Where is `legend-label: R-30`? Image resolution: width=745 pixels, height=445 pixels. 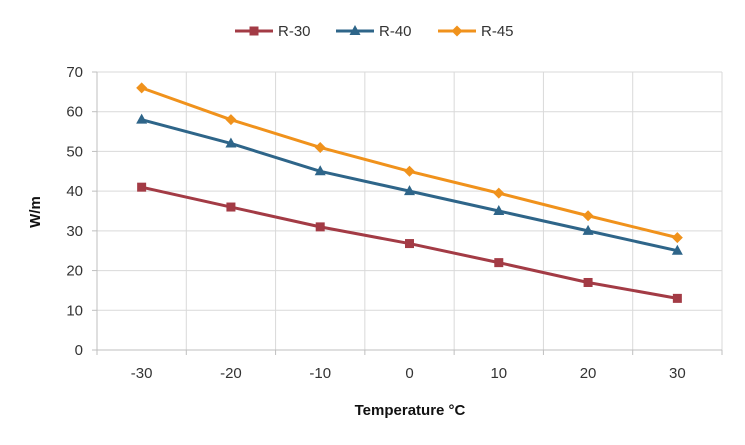
legend-label: R-30 is located at coordinates (294, 31).